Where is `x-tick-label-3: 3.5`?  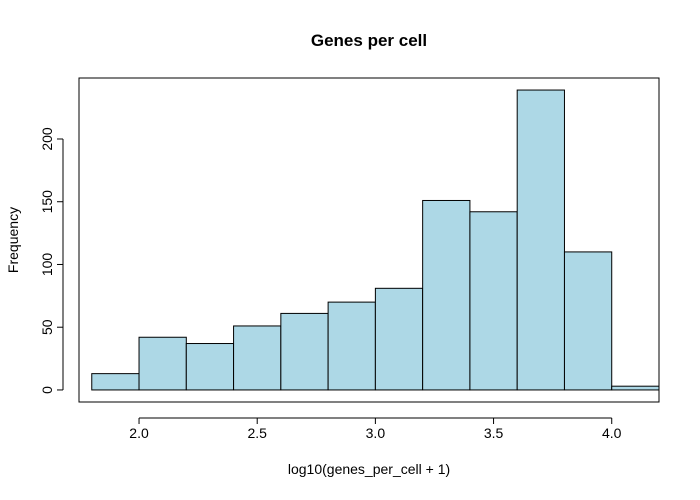 x-tick-label-3: 3.5 is located at coordinates (494, 433).